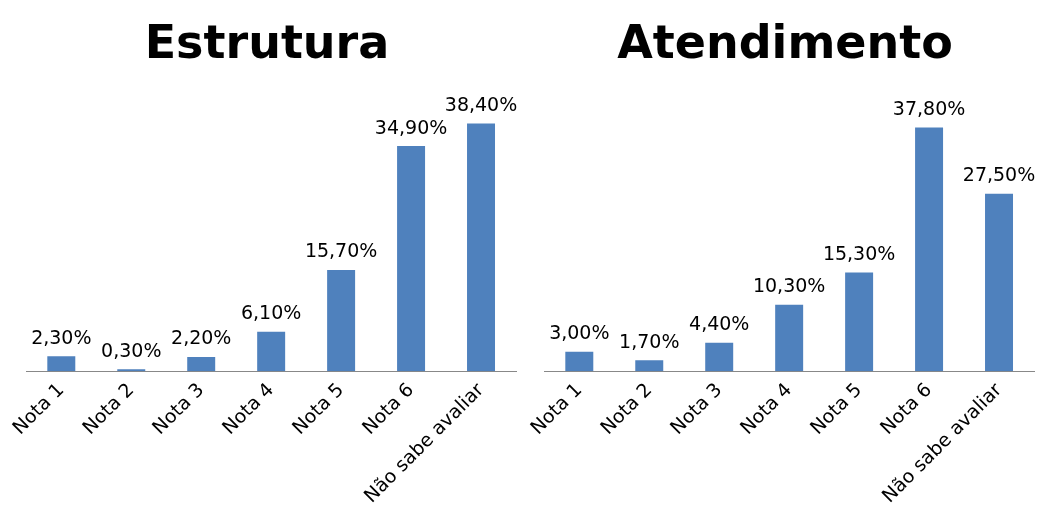  Describe the element at coordinates (267, 41) in the screenshot. I see `chart-title: Estrutura` at that location.